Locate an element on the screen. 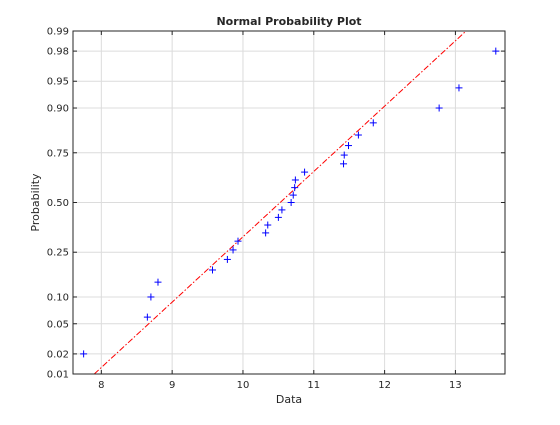 Image resolution: width=560 pixels, height=425 pixels. y-tick-label: 0.99 is located at coordinates (58, 32).